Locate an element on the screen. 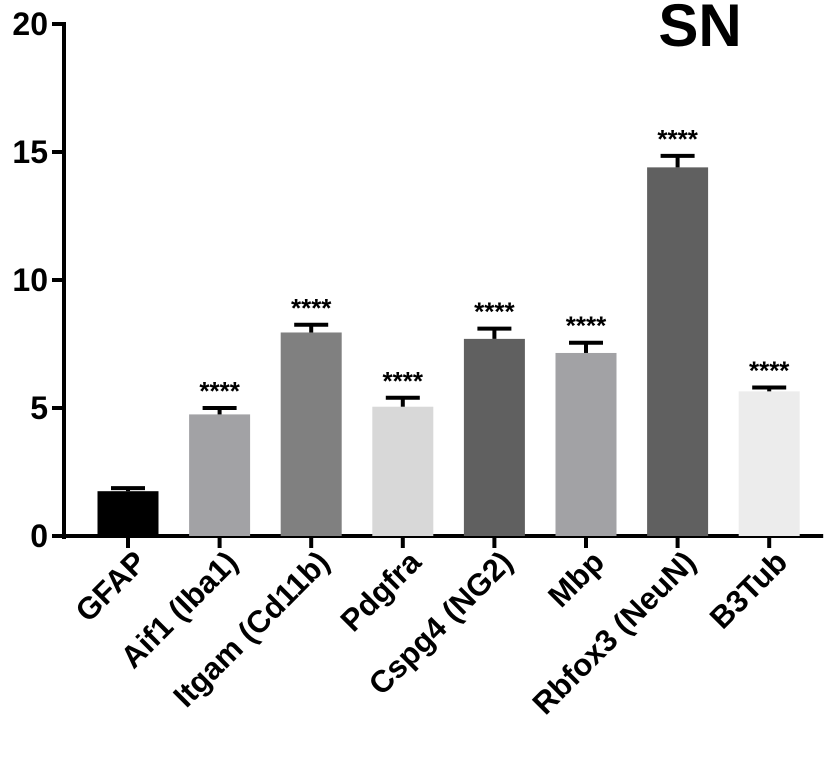 The image size is (827, 763). y-tick-label: 5 is located at coordinates (39, 408).